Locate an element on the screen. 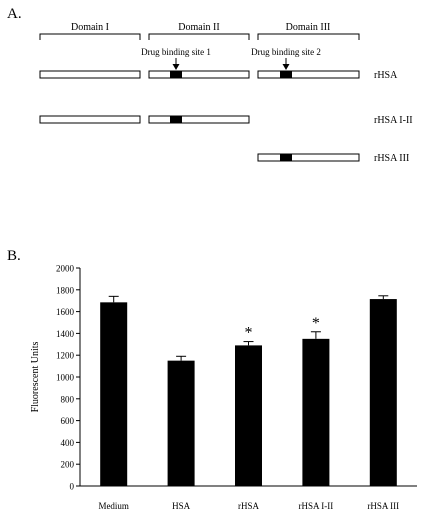  domain-label-3: Domain III is located at coordinates (308, 27).